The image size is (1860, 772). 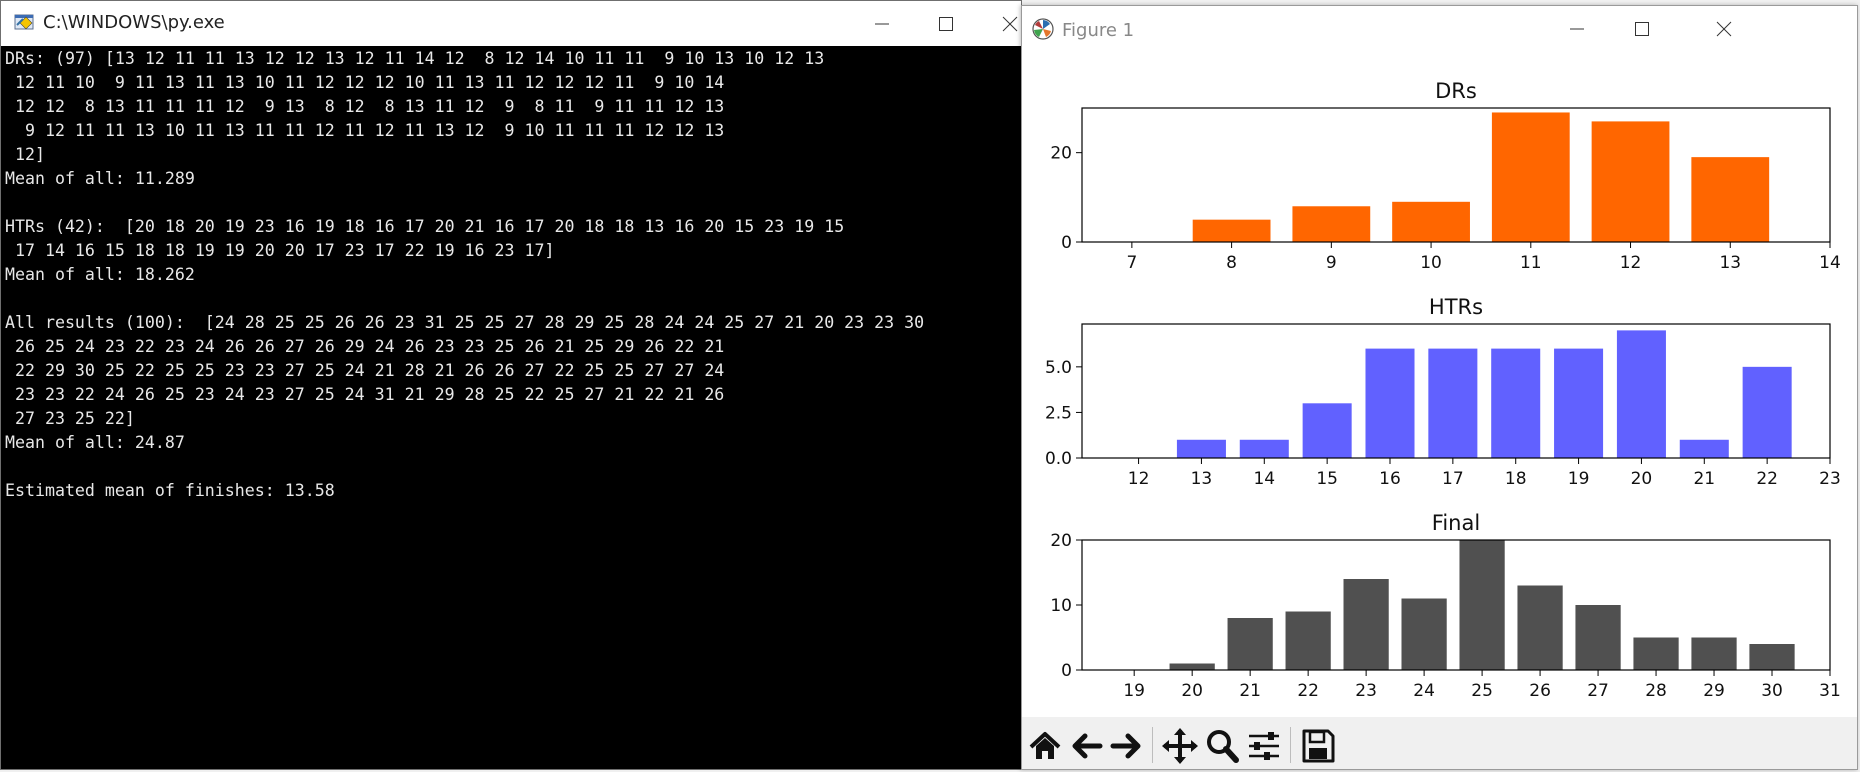 I want to click on console-line: Estimated mean of finishes: 13.58, so click(x=170, y=490).